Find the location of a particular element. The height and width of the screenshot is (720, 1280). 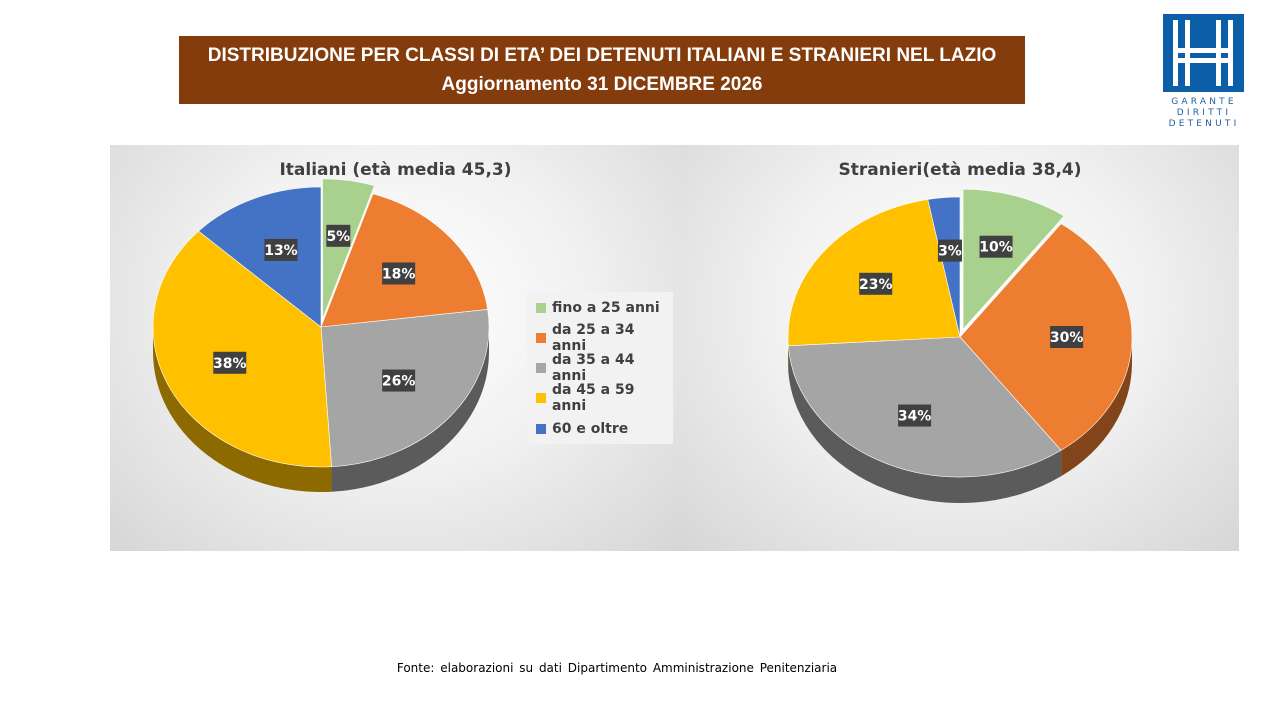

pie-data-label: 3% is located at coordinates (949, 250).